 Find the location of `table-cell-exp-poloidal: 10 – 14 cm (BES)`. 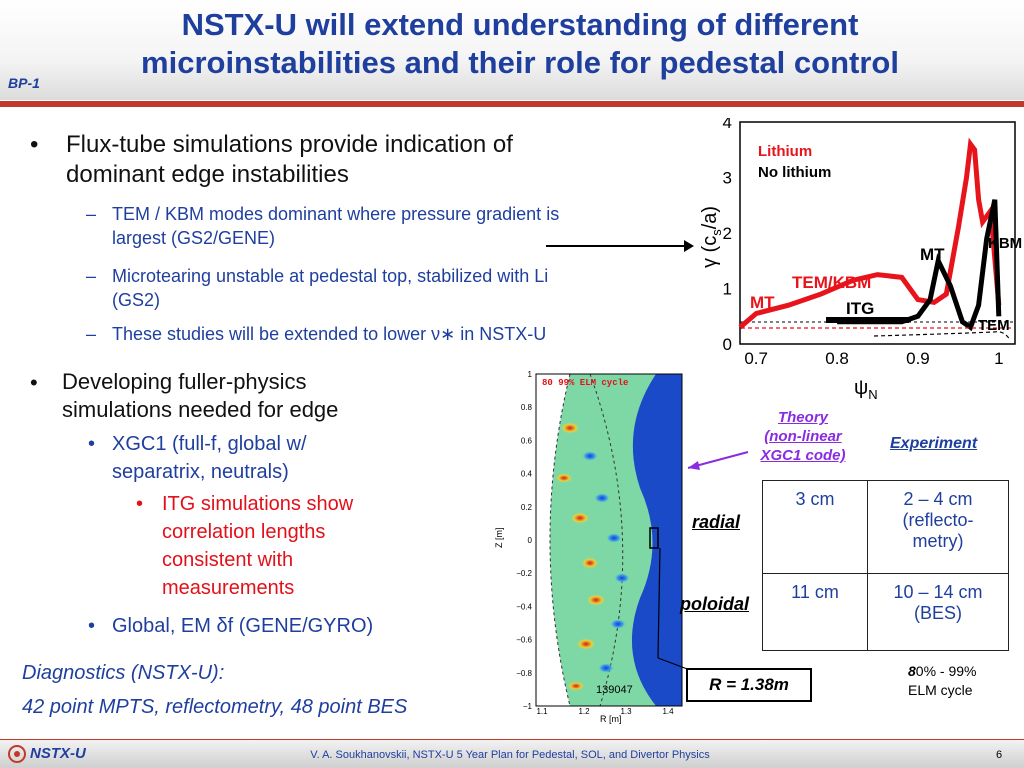

table-cell-exp-poloidal: 10 – 14 cm (BES) is located at coordinates (938, 612).